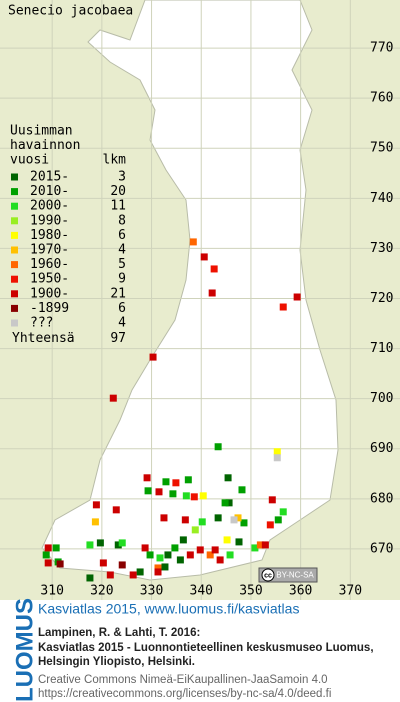  What do you see at coordinates (381, 48) in the screenshot?
I see `y-tick-label: 770` at bounding box center [381, 48].